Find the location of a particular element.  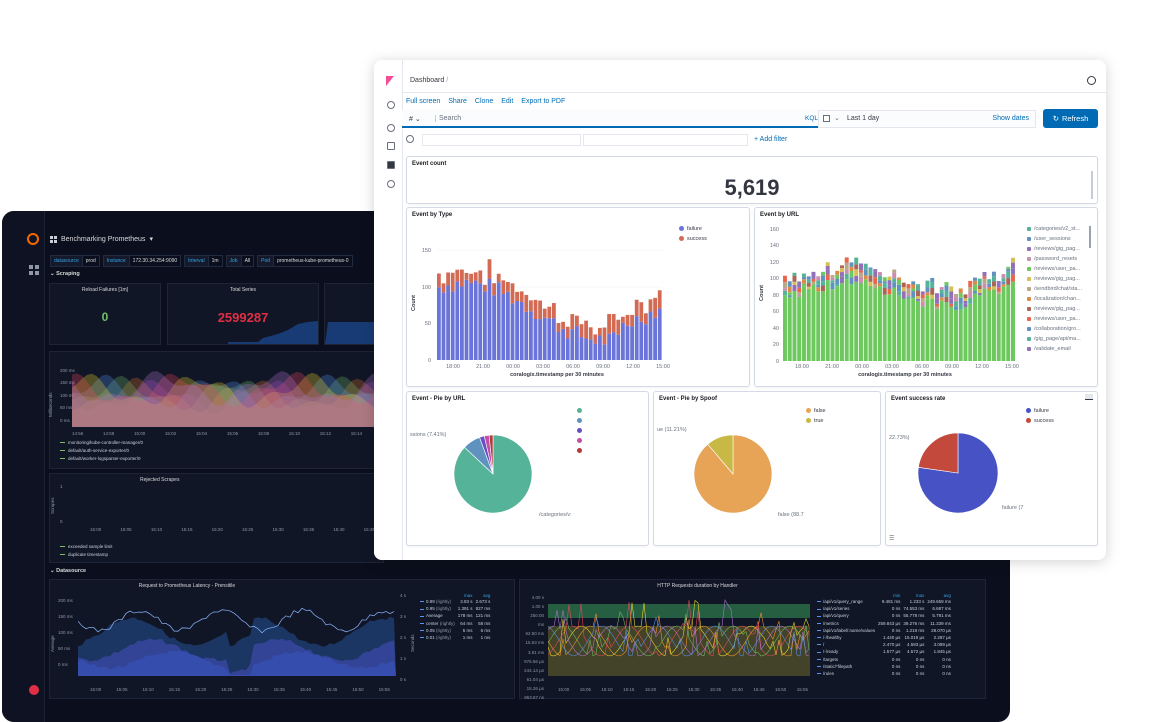

calendar-icon is located at coordinates (826, 118).